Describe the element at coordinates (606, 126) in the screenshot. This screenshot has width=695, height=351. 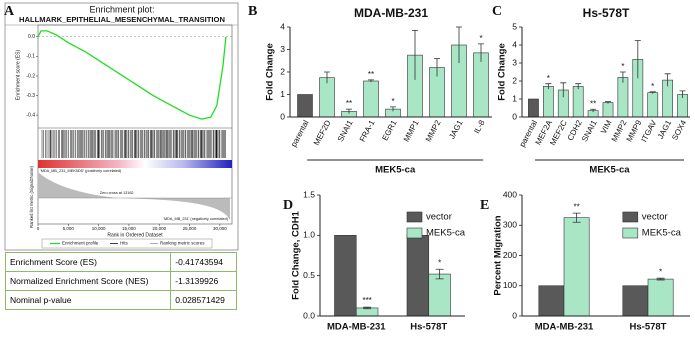
I see `x-tick-label: VIM` at that location.